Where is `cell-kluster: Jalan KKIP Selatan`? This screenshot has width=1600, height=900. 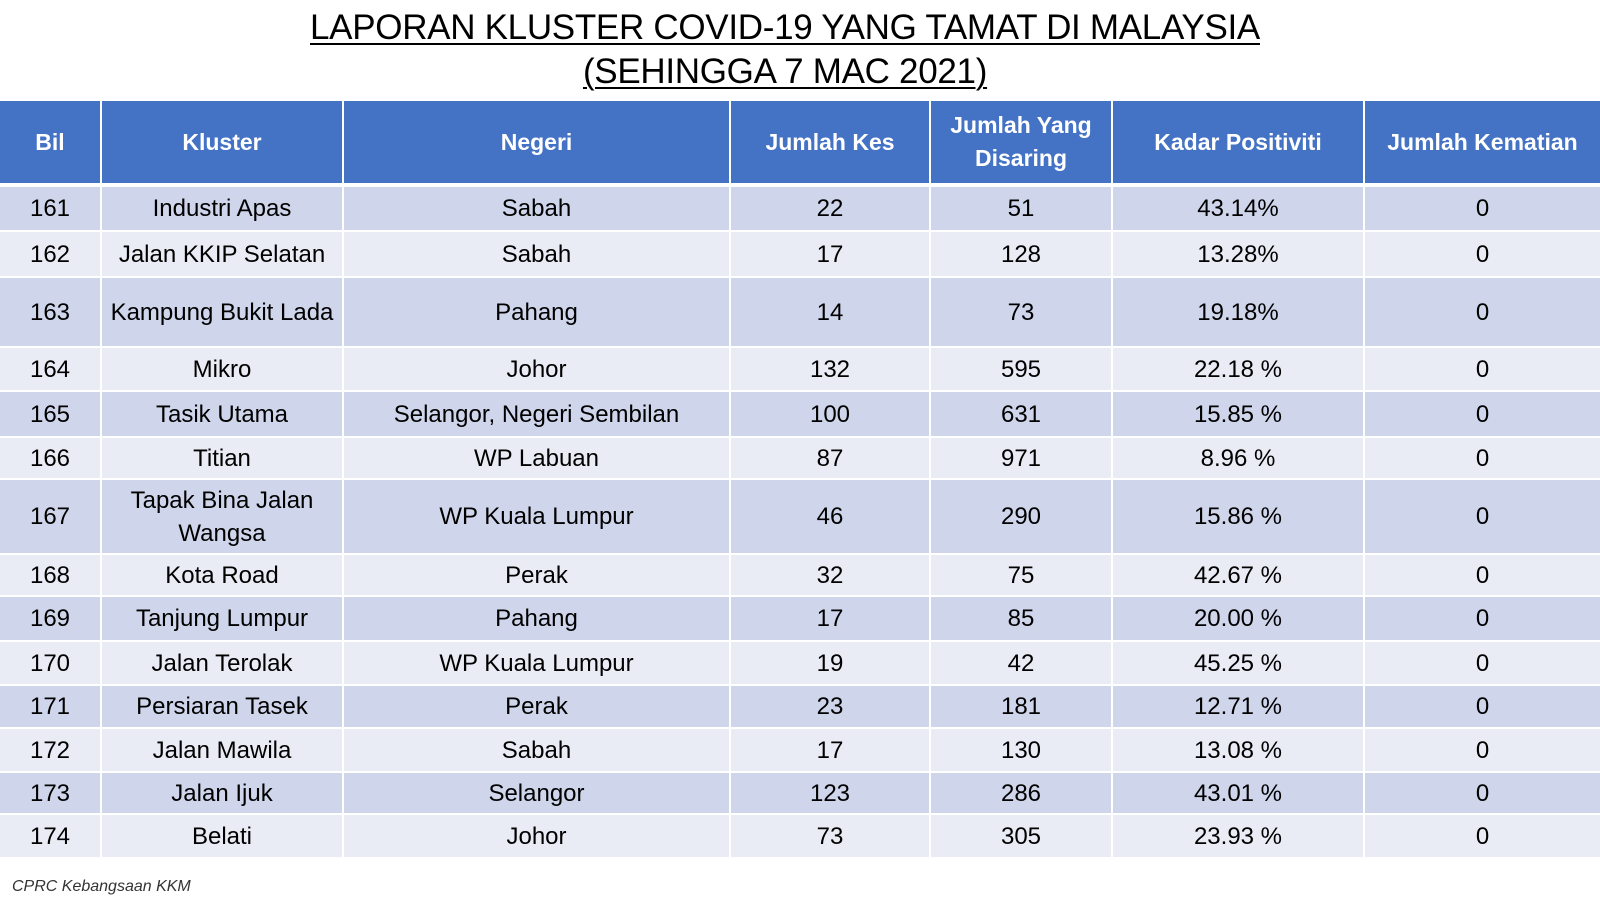
cell-kluster: Jalan KKIP Selatan is located at coordinates (222, 254).